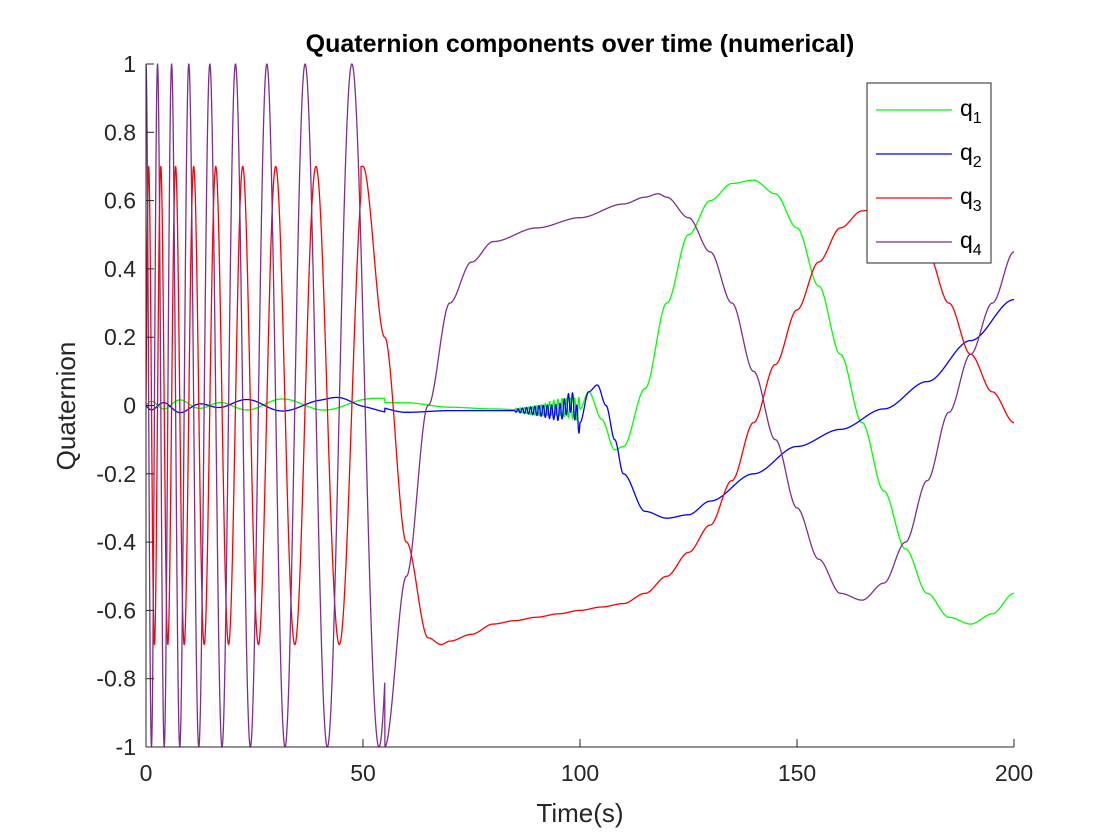 The height and width of the screenshot is (840, 1120). I want to click on x-axis-label: Time(s), so click(579, 813).